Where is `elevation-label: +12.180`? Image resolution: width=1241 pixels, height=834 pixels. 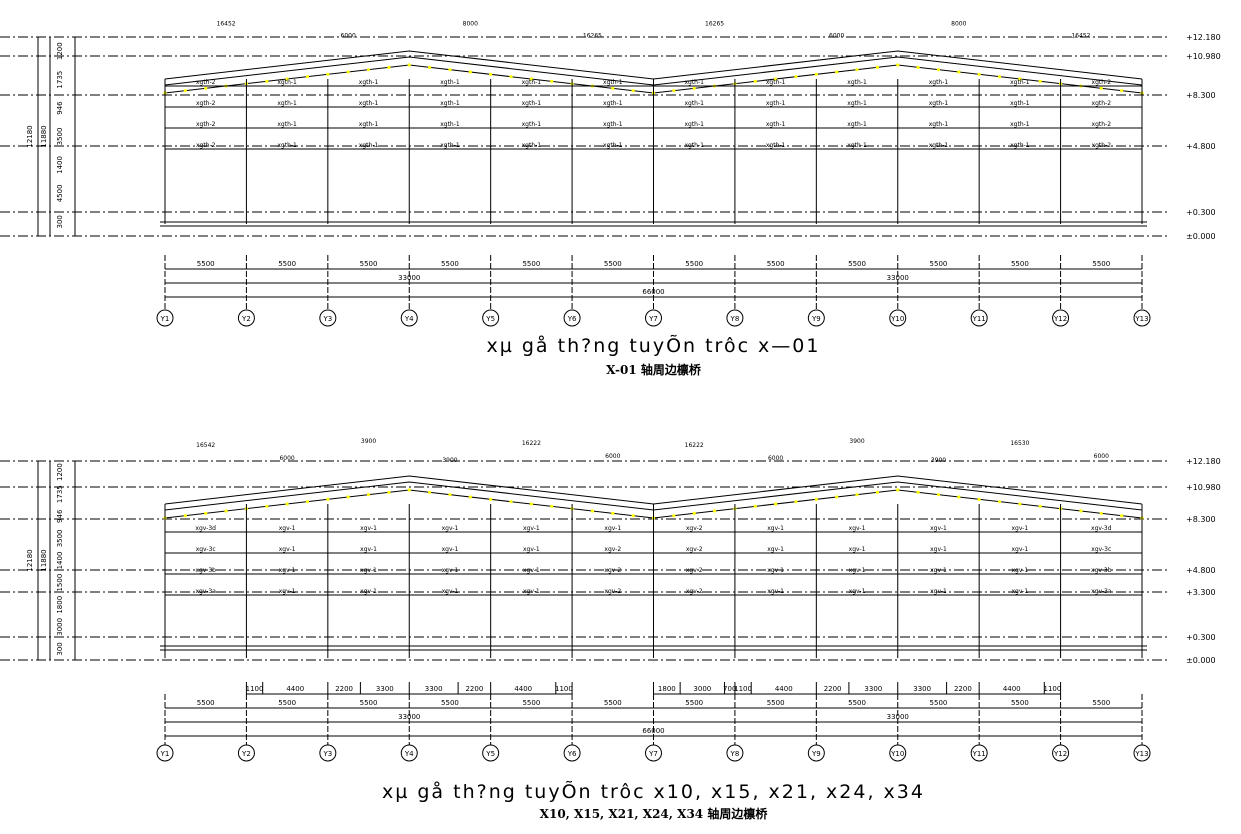
elevation-label: +12.180 is located at coordinates (1203, 37).